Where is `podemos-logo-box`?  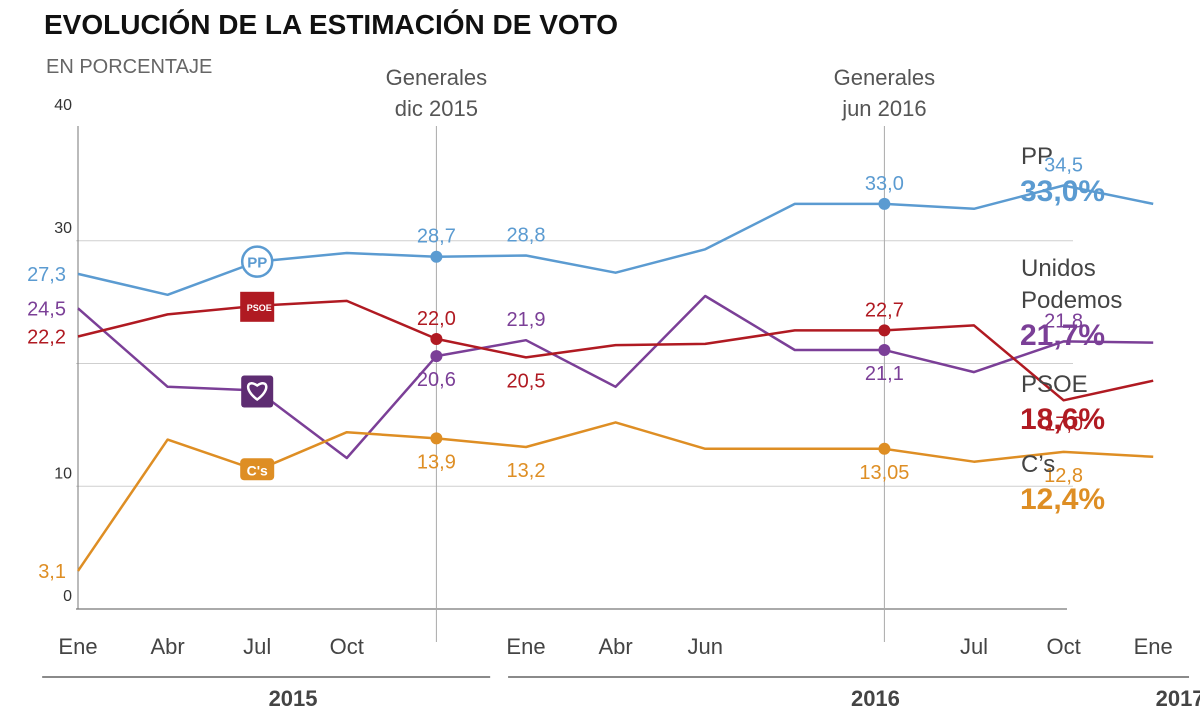 podemos-logo-box is located at coordinates (257, 391).